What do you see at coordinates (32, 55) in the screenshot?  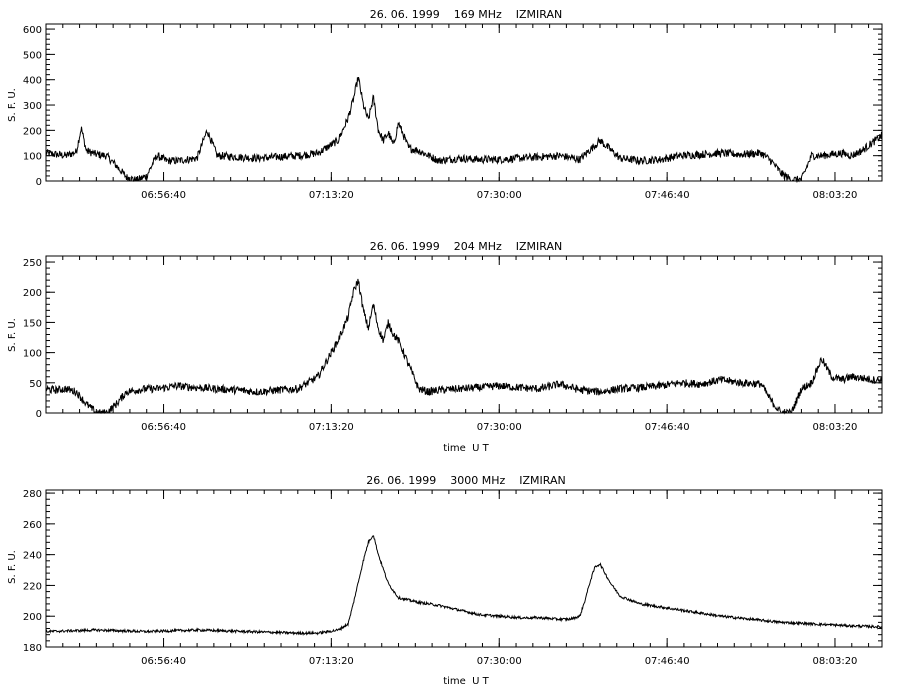 I see `y-tick-label: 500` at bounding box center [32, 55].